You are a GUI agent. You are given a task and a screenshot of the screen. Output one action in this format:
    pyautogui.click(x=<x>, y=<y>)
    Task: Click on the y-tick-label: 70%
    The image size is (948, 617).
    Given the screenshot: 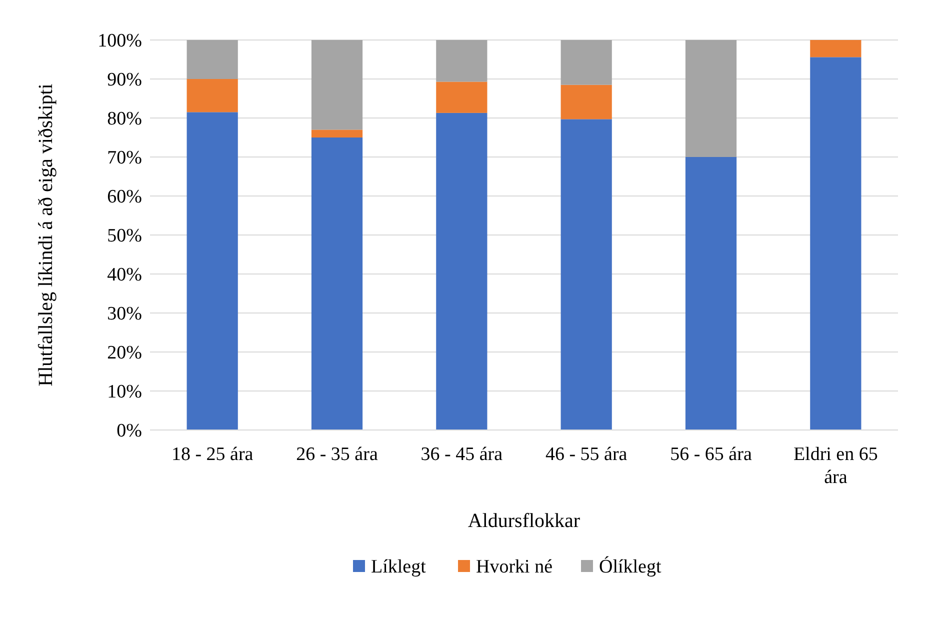 What is the action you would take?
    pyautogui.click(x=124, y=158)
    